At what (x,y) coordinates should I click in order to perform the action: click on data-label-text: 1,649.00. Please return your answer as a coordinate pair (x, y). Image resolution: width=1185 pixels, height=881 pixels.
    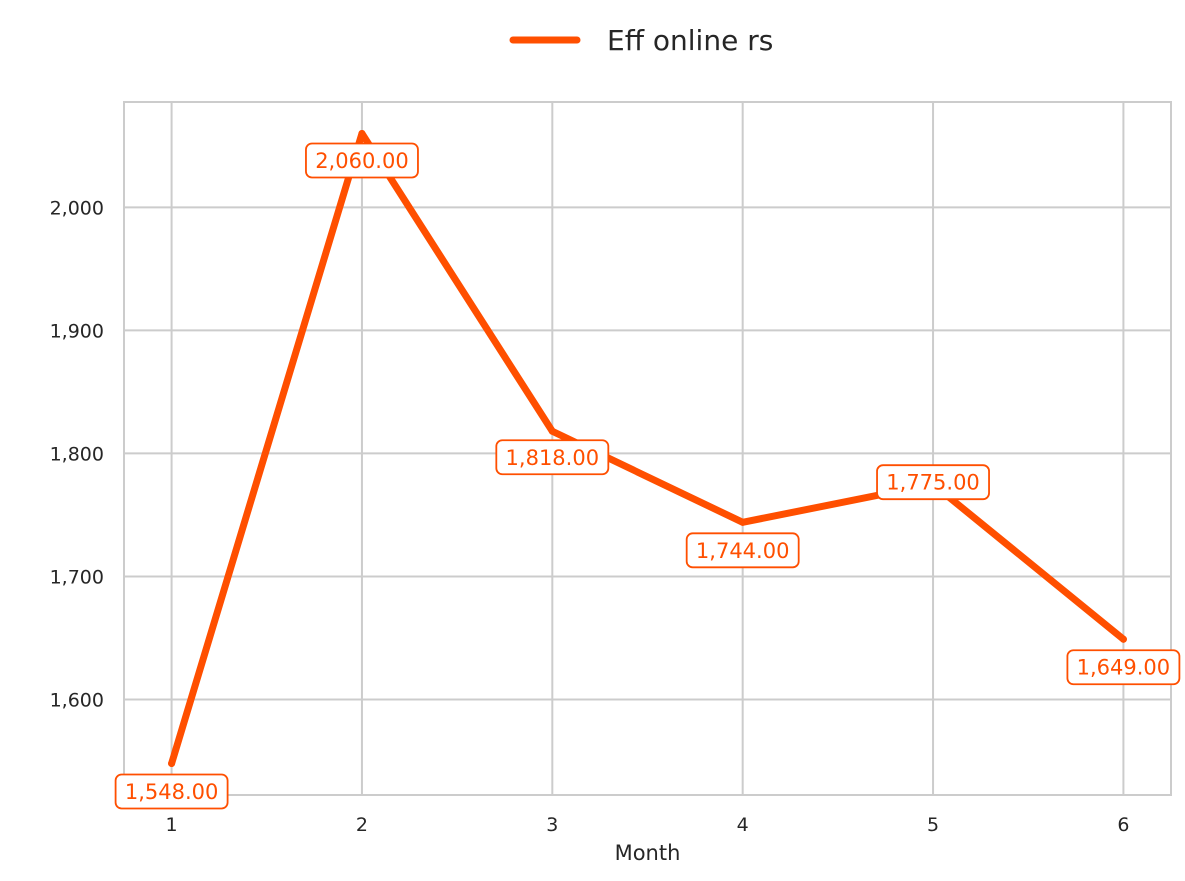
    Looking at the image, I should click on (1124, 668).